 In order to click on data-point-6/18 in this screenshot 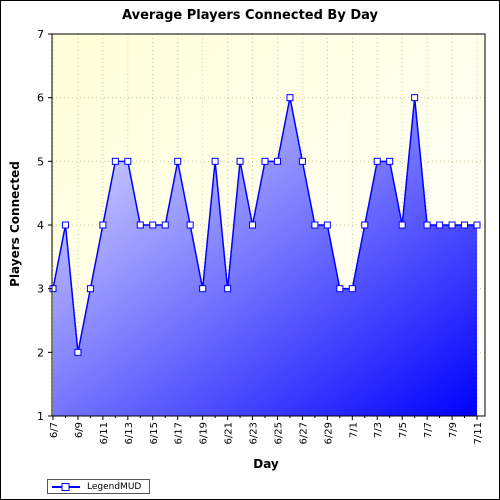, I will do `click(190, 225)`.